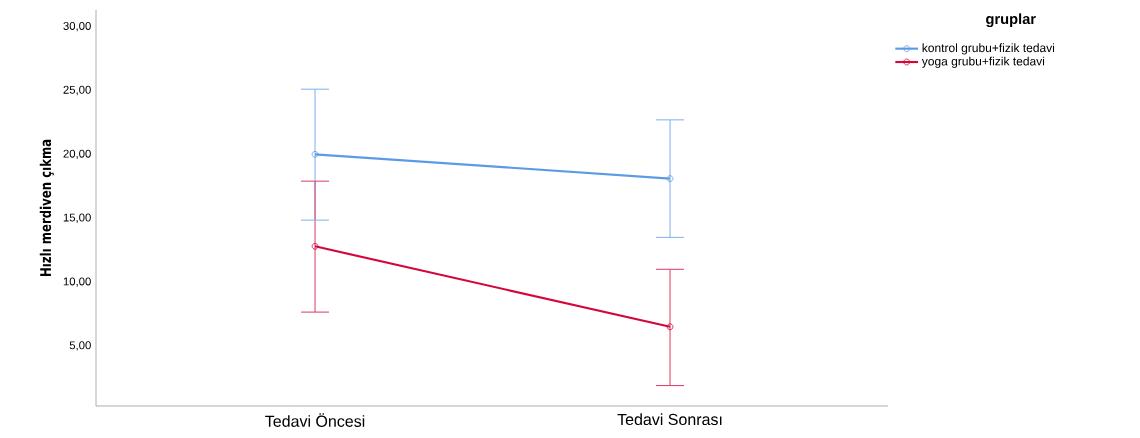 The width and height of the screenshot is (1140, 438). I want to click on legend-title: gruplar, so click(1011, 20).